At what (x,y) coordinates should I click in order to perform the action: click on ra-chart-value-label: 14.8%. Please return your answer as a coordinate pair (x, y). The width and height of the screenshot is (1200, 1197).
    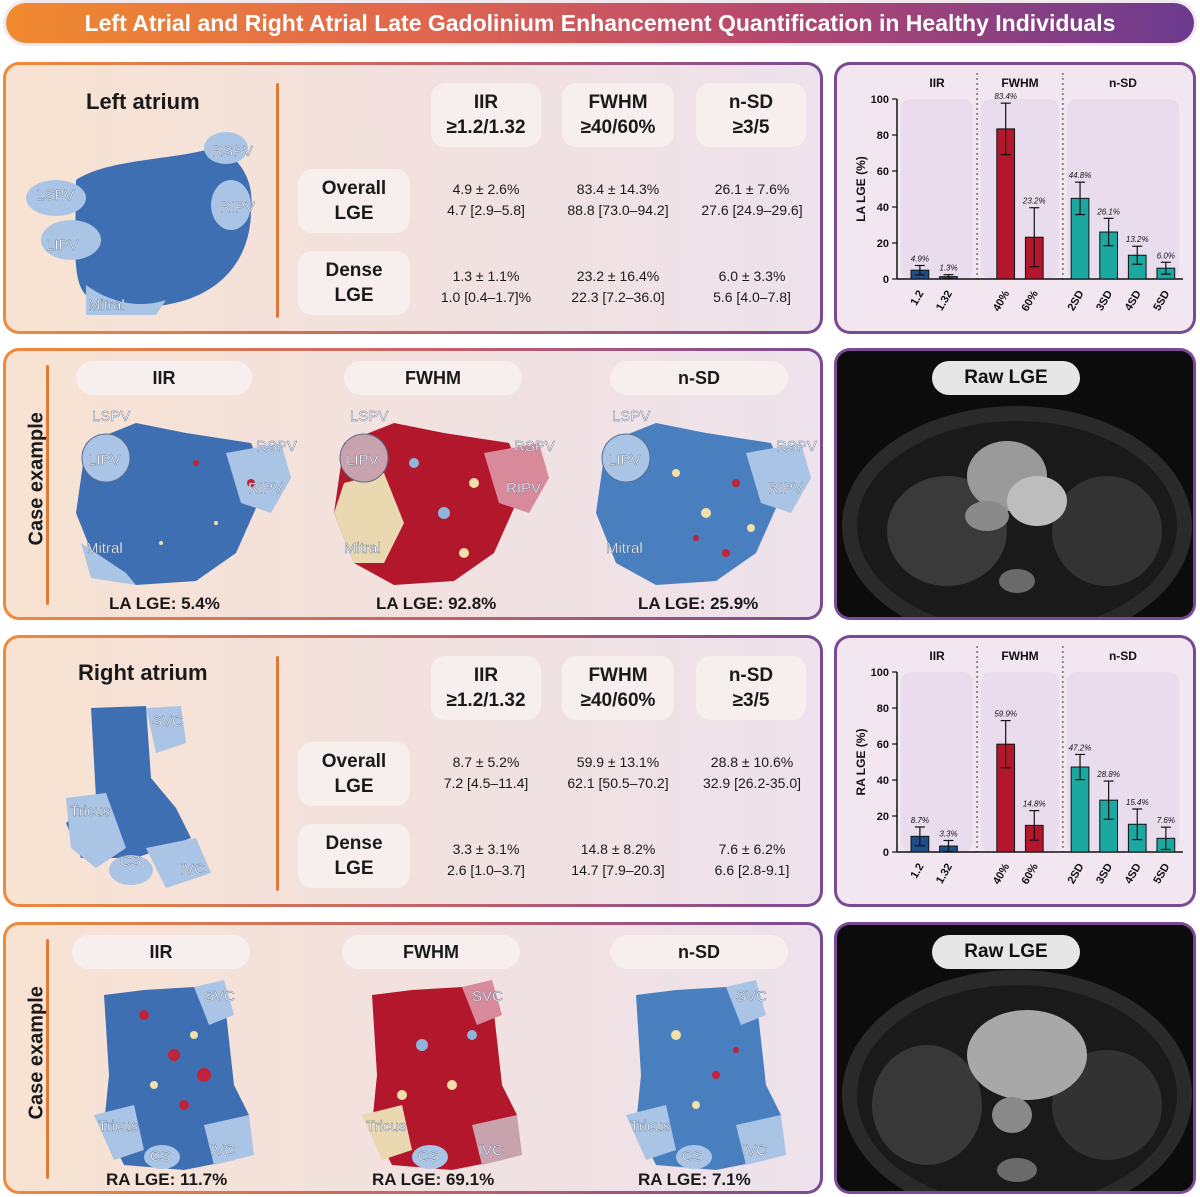
    Looking at the image, I should click on (1034, 804).